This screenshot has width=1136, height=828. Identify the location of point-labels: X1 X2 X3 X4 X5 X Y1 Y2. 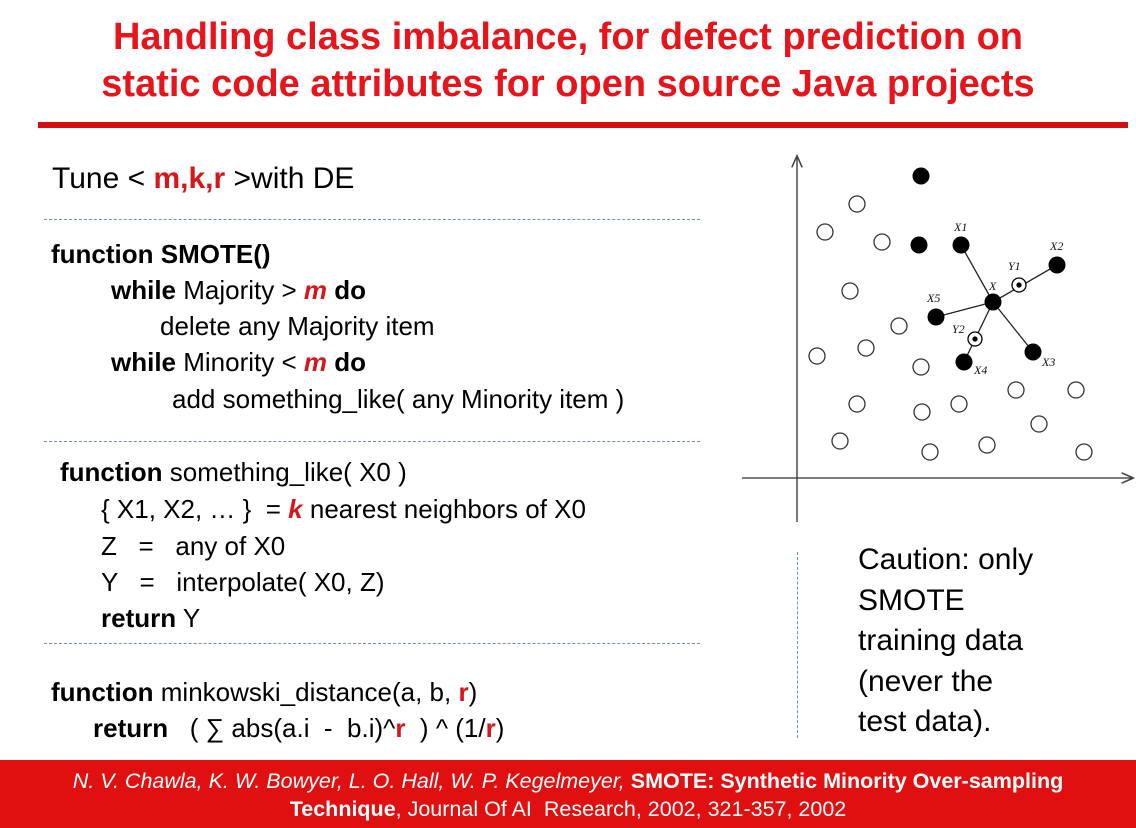
(994, 298).